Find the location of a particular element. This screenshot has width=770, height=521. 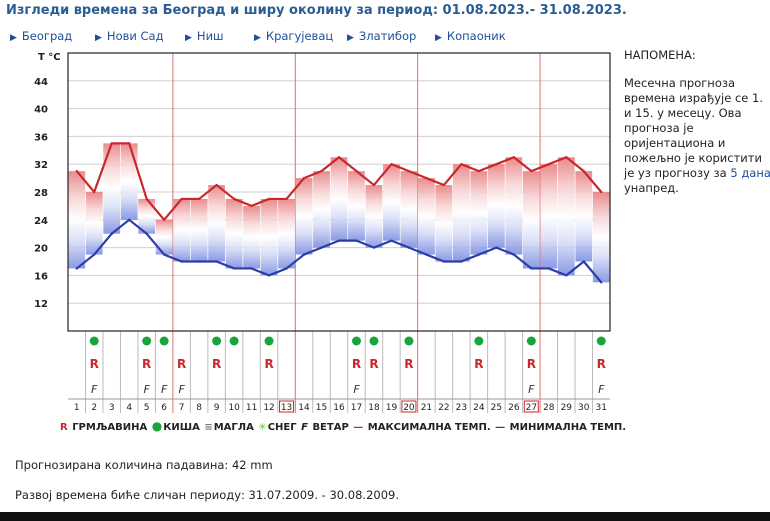

day-label: 24 is located at coordinates (479, 408).